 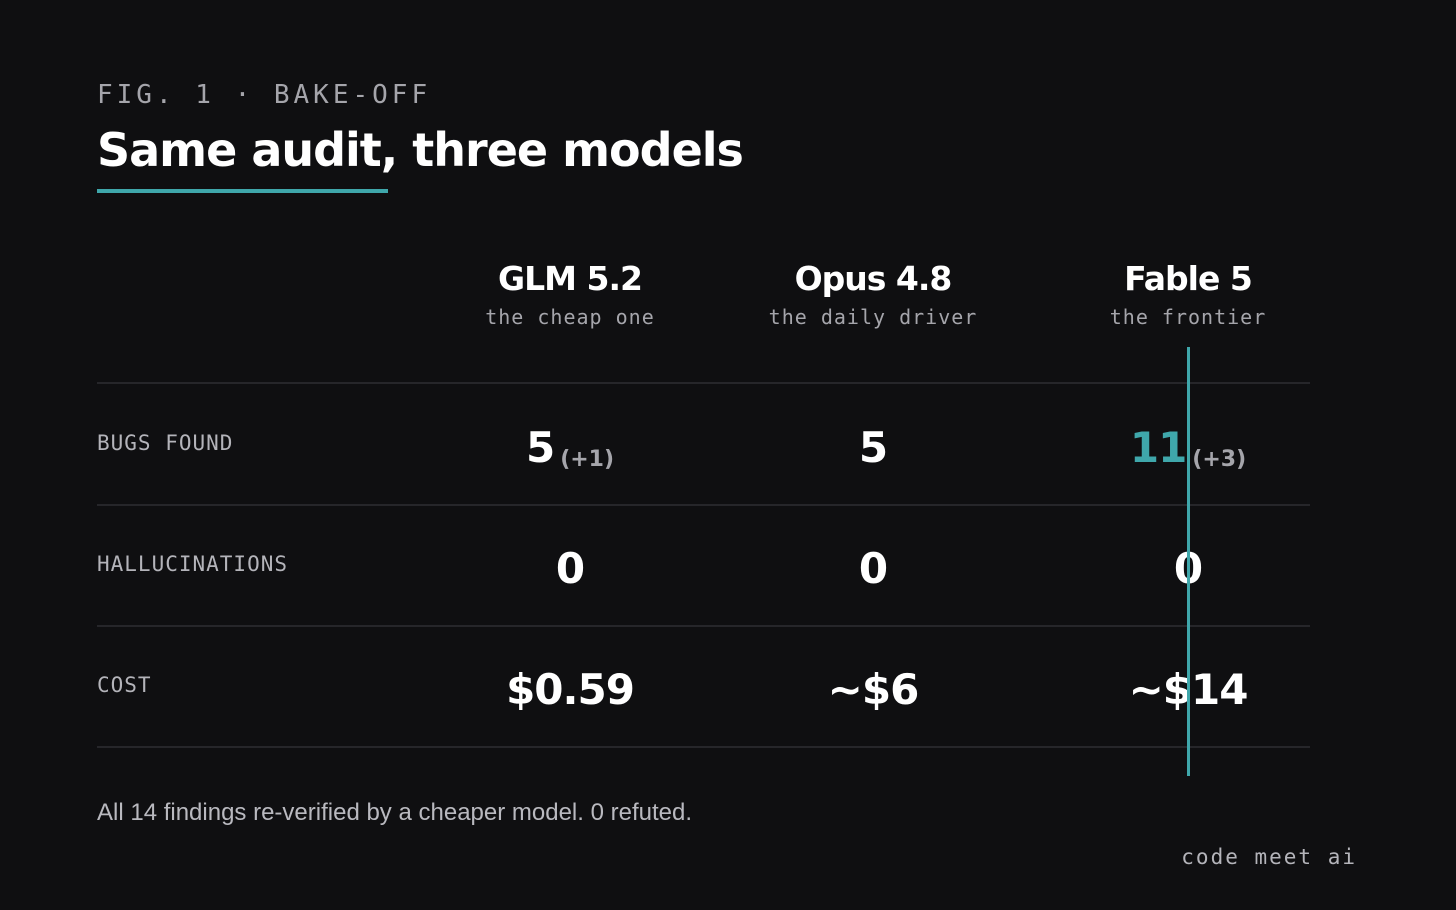 I want to click on cell-delta: (+1), so click(x=587, y=459).